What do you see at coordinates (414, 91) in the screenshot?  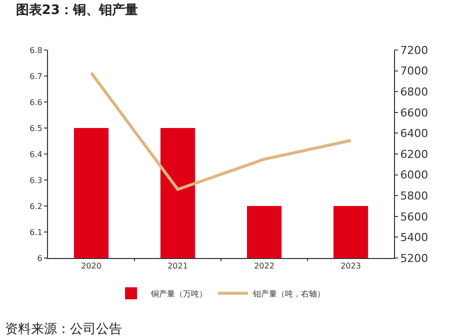 I see `y2-tick-label: 6800` at bounding box center [414, 91].